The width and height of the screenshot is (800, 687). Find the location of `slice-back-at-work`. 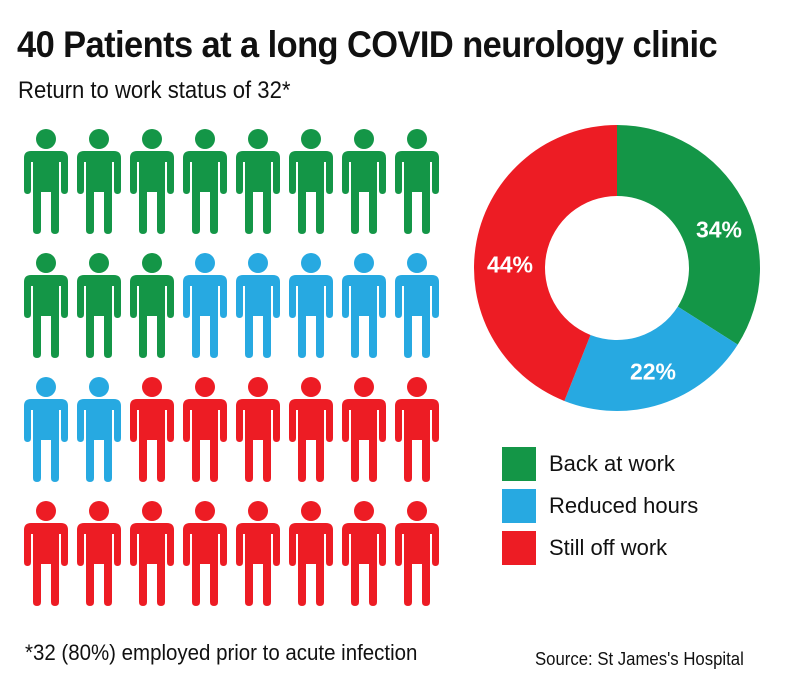

slice-back-at-work is located at coordinates (688, 235).